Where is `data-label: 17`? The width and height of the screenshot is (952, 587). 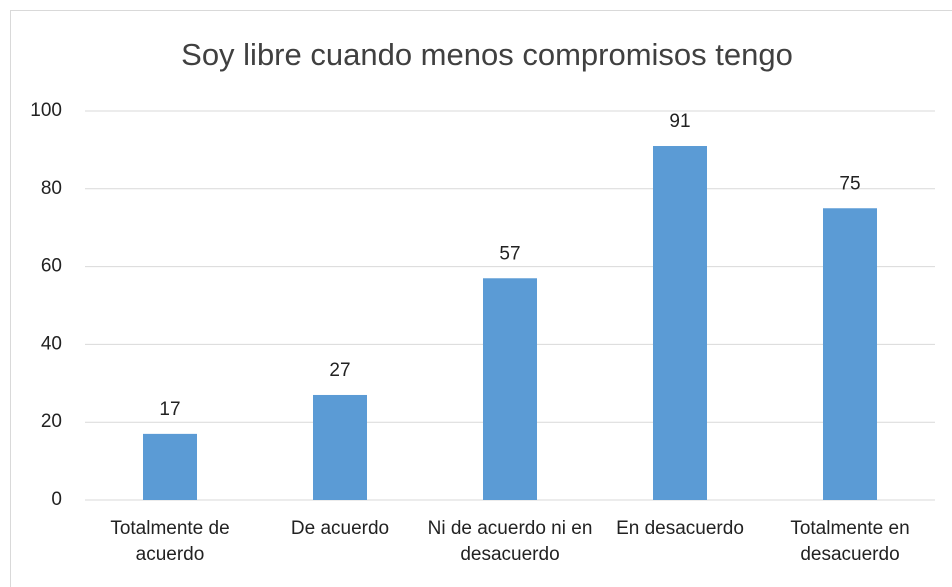
data-label: 17 is located at coordinates (169, 409).